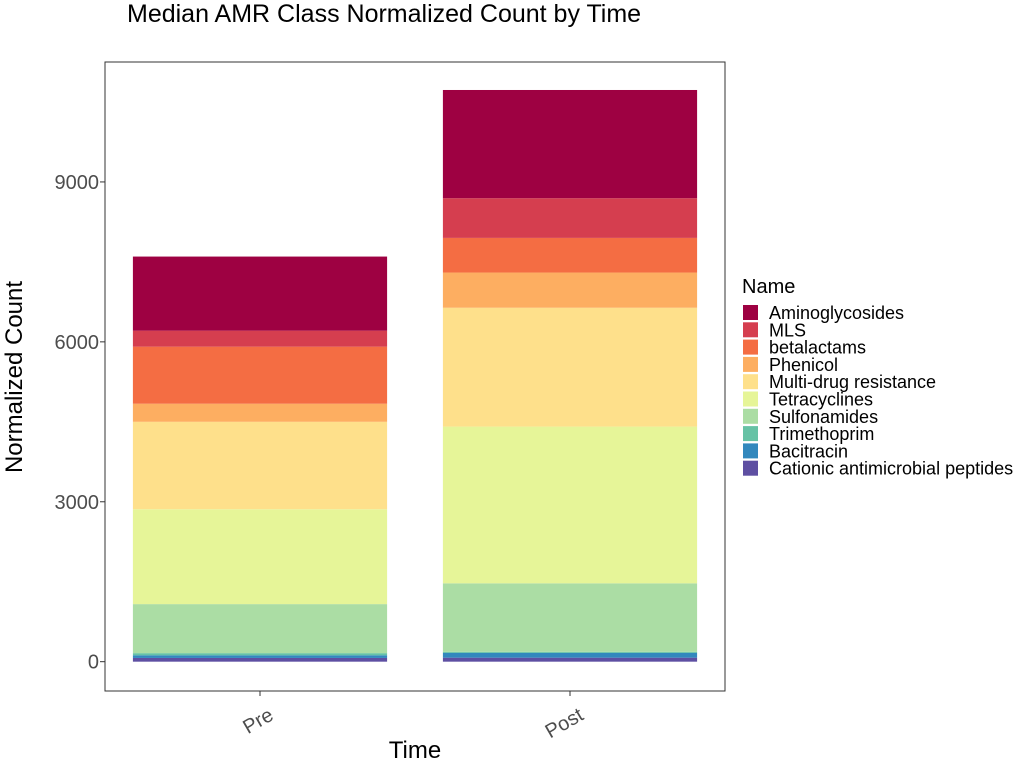  What do you see at coordinates (852, 382) in the screenshot?
I see `legend-label: Multi-drug resistance` at bounding box center [852, 382].